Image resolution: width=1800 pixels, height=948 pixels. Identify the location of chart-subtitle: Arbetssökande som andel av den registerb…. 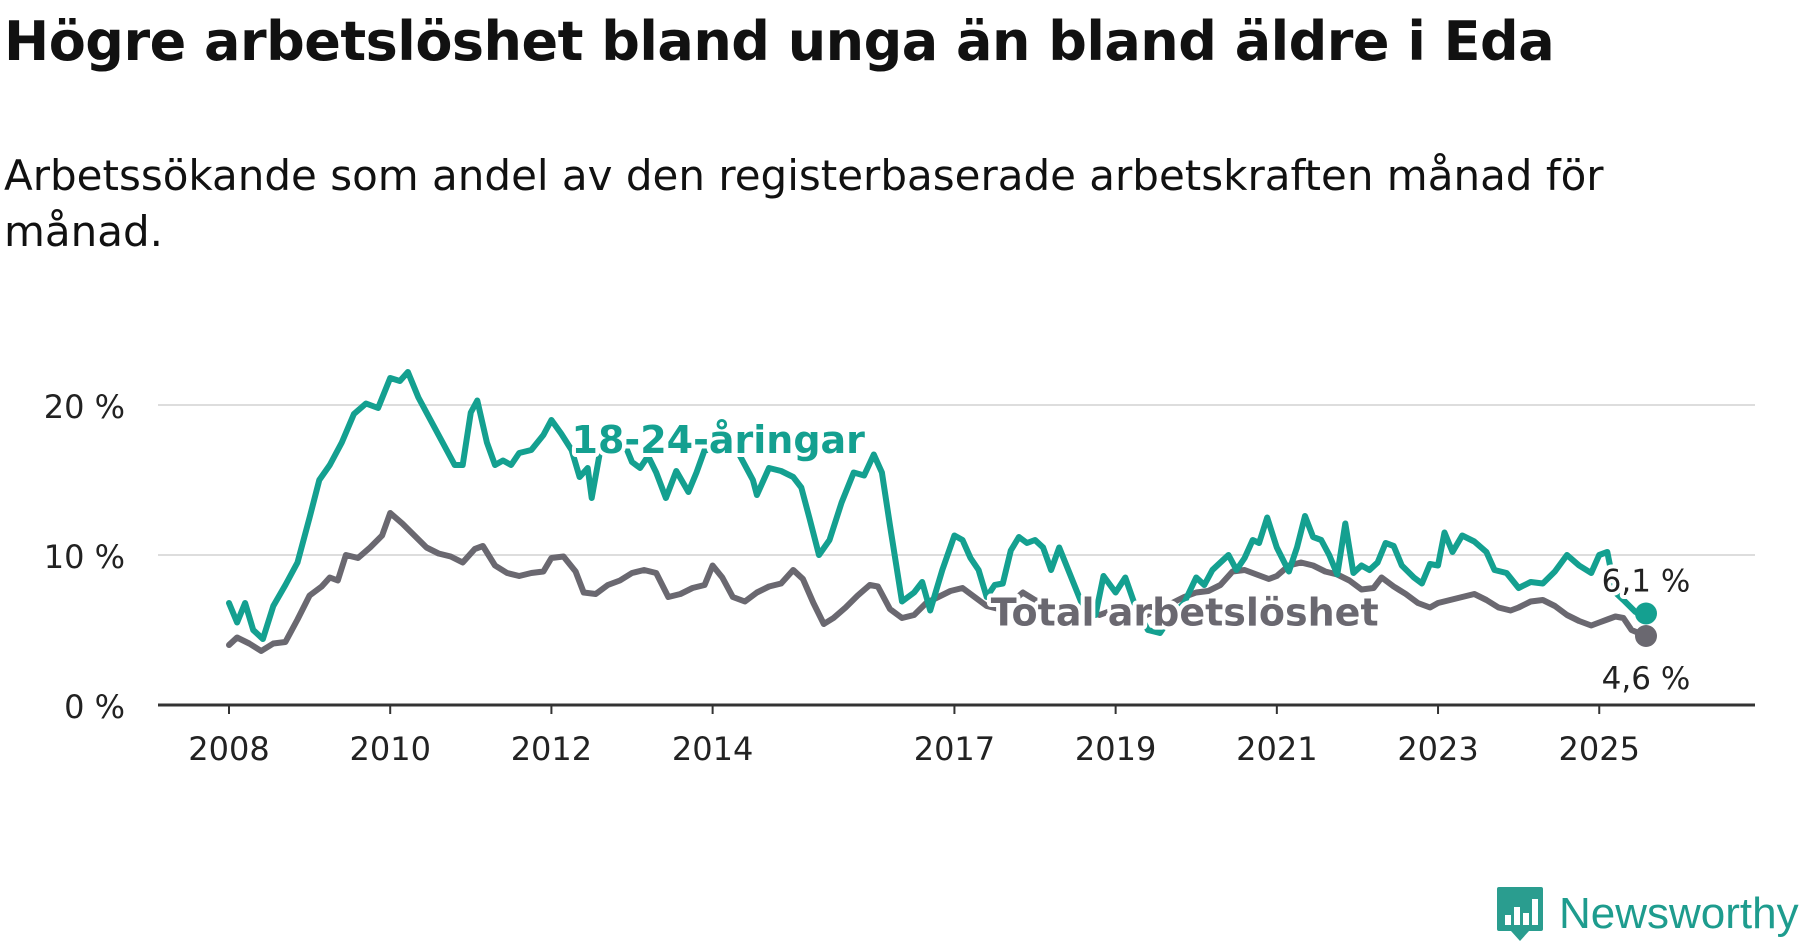
(804, 203).